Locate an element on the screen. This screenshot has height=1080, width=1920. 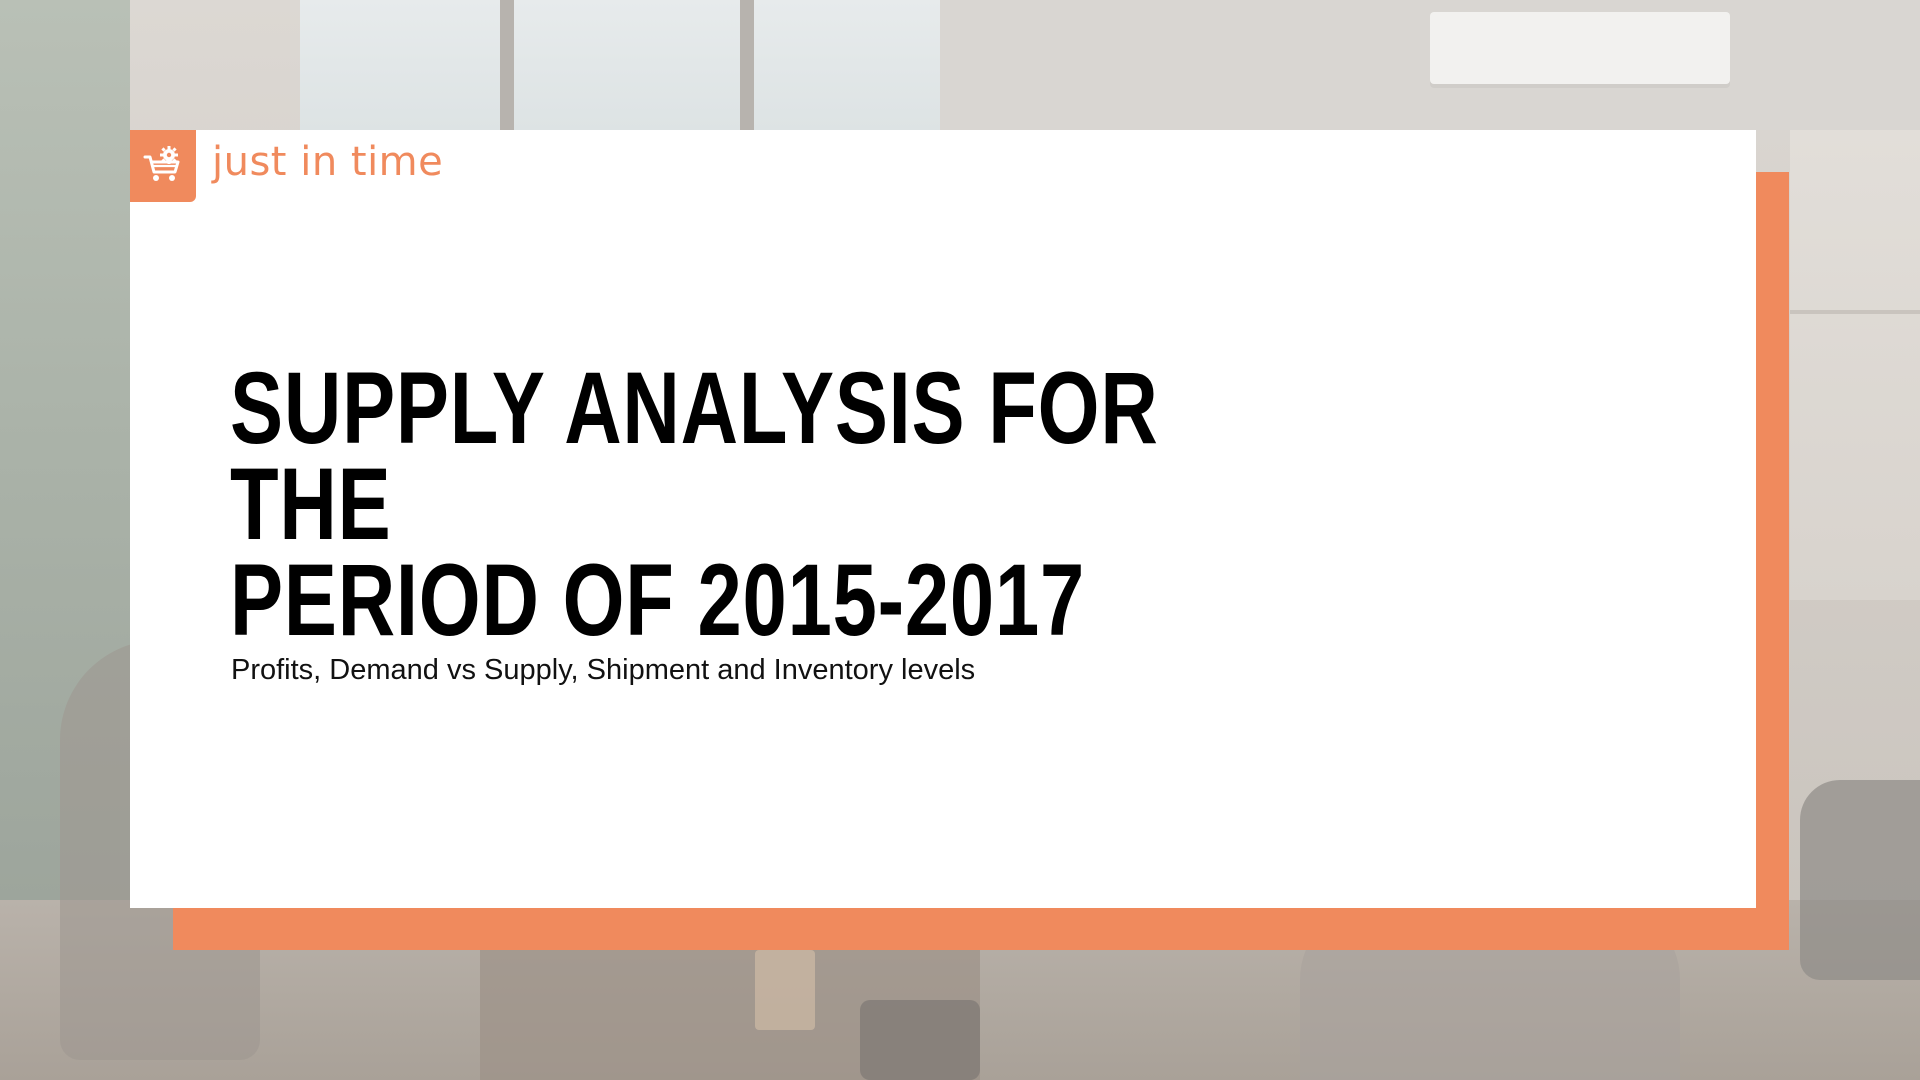
right-wall is located at coordinates (1855, 365).